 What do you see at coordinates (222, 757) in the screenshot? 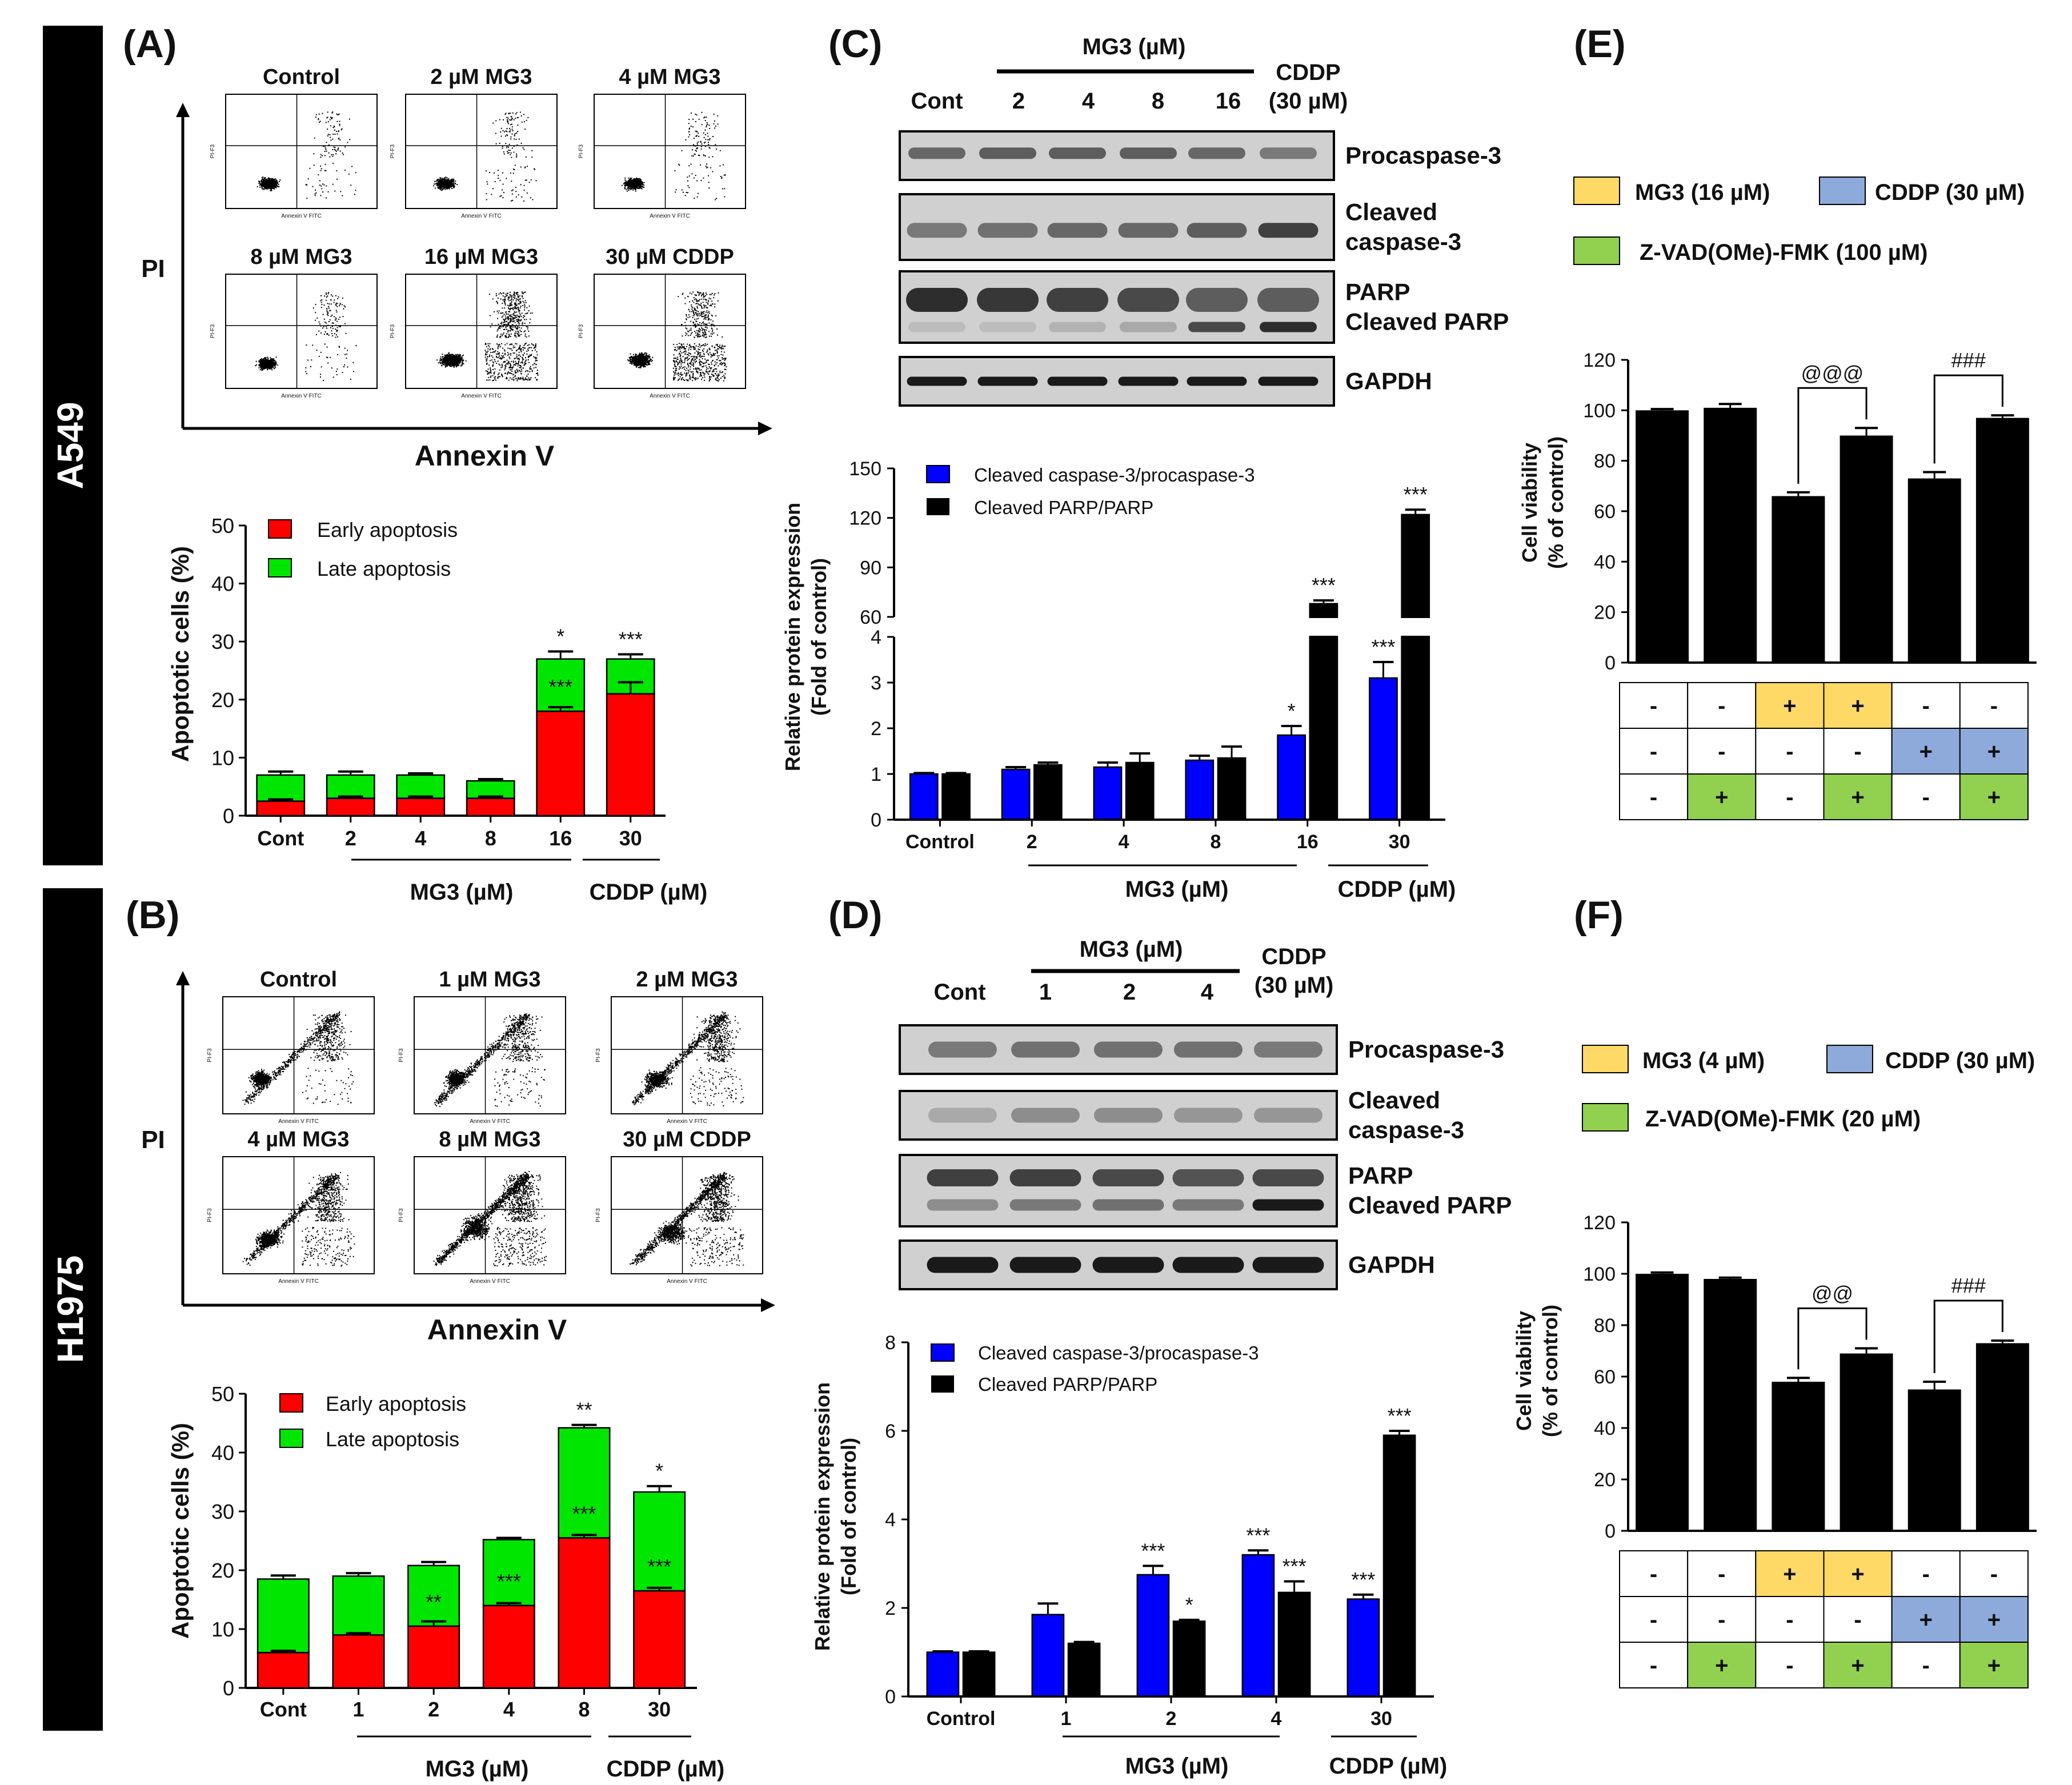
I see `y-tick-label: 10` at bounding box center [222, 757].